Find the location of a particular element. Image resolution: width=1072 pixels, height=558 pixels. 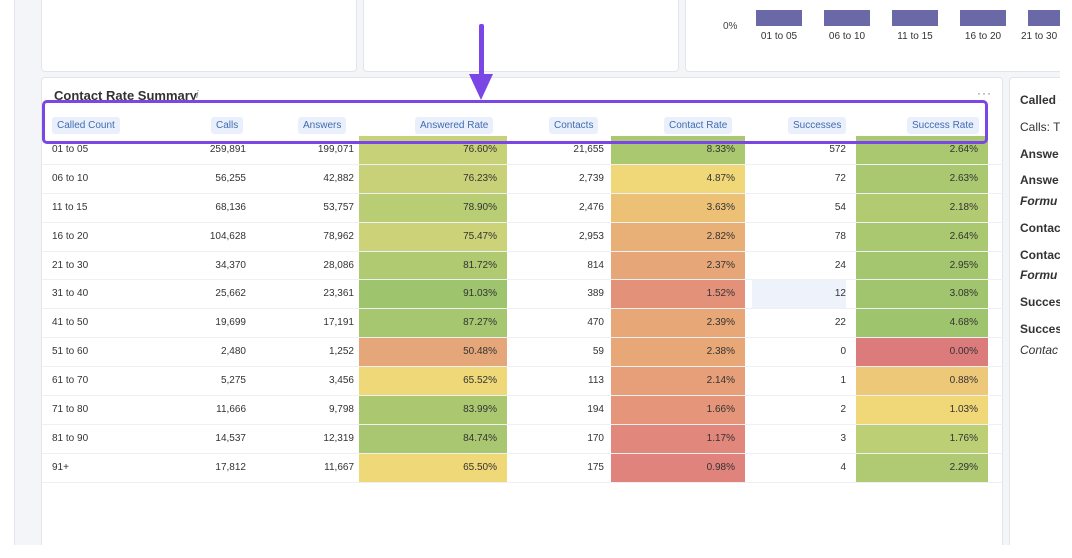

row-label: 41 to 50 is located at coordinates (70, 323).